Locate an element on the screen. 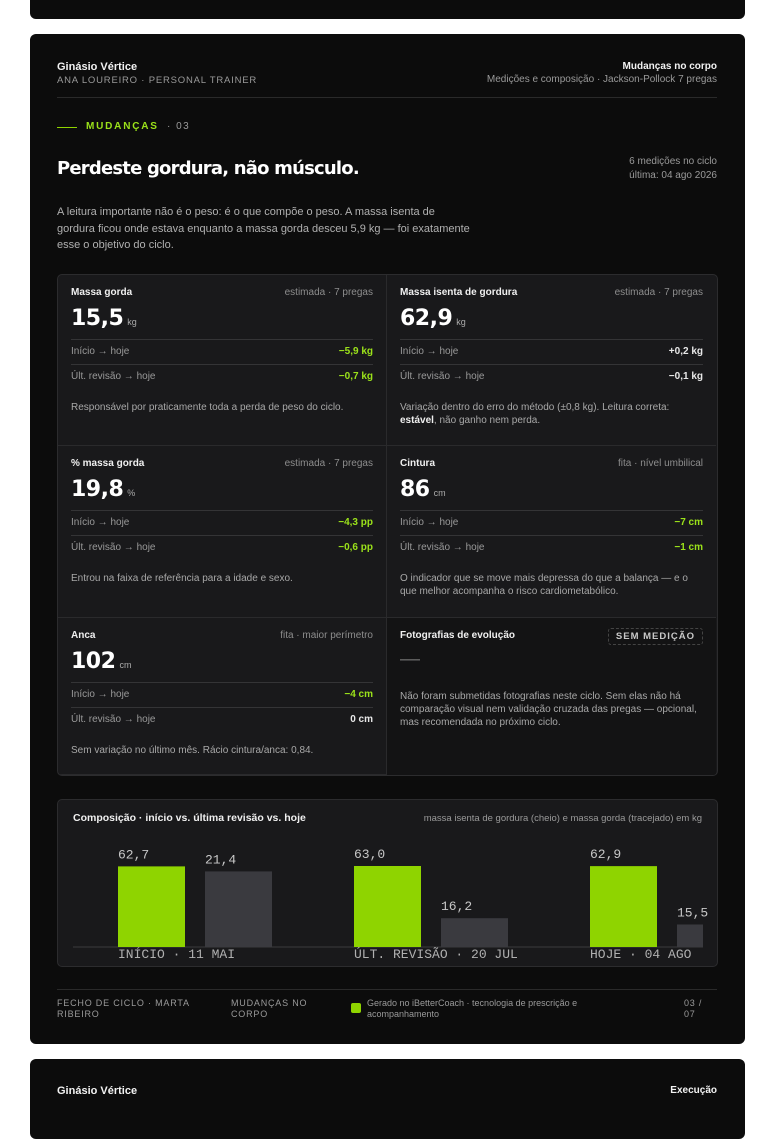  delta-row: Últ. revisão → hoje −0,6 pp is located at coordinates (222, 547).